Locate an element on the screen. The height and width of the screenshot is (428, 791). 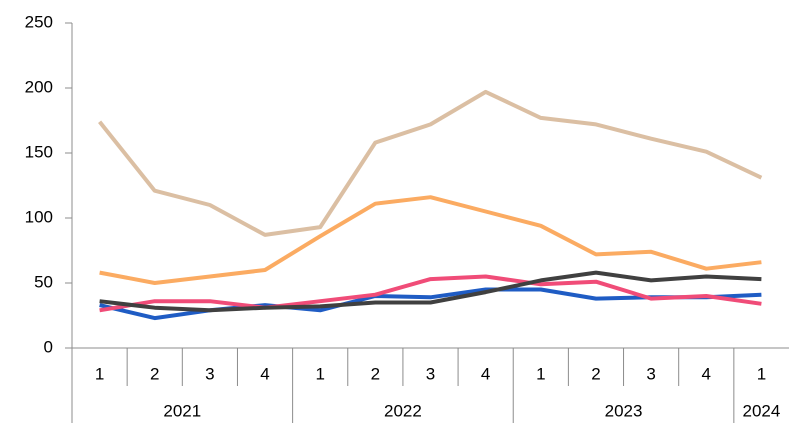
x-group-label: 2024 is located at coordinates (762, 410).